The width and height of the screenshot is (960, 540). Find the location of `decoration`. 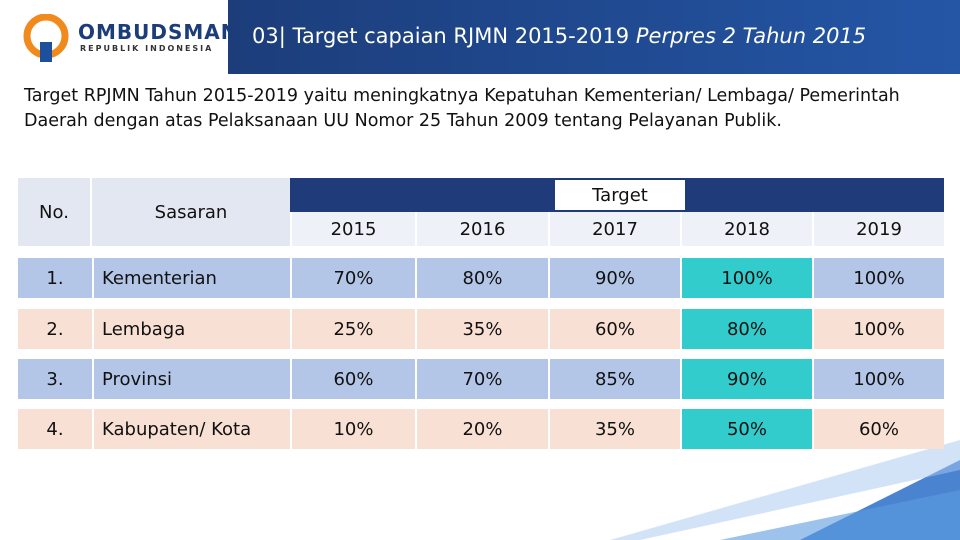

decoration is located at coordinates (785, 490).